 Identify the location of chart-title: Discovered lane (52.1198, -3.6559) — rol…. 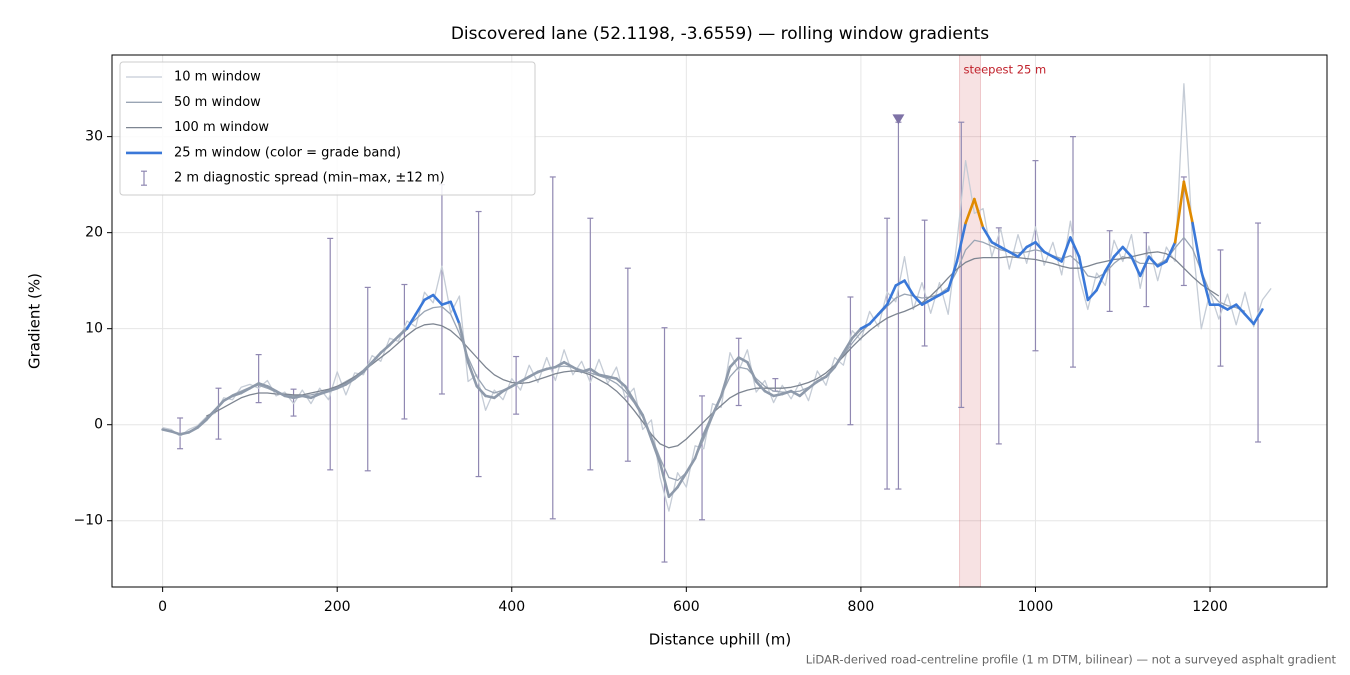
(720, 34).